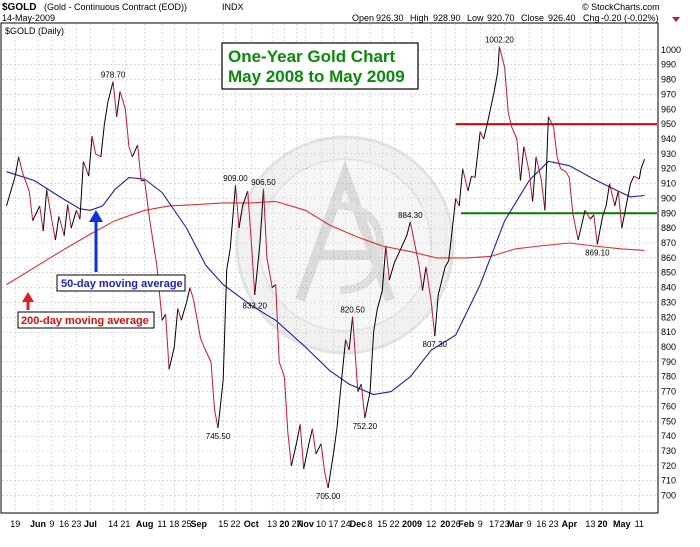 The height and width of the screenshot is (547, 700). What do you see at coordinates (668, 332) in the screenshot?
I see `y-tick-label: 810` at bounding box center [668, 332].